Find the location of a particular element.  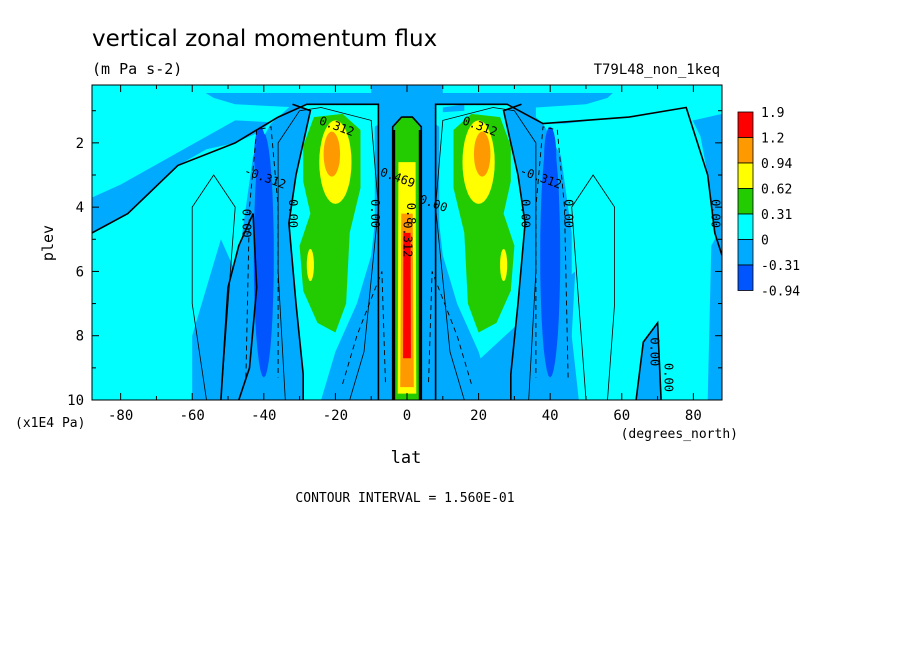

contour-label-5: 0.00 is located at coordinates (246, 223).